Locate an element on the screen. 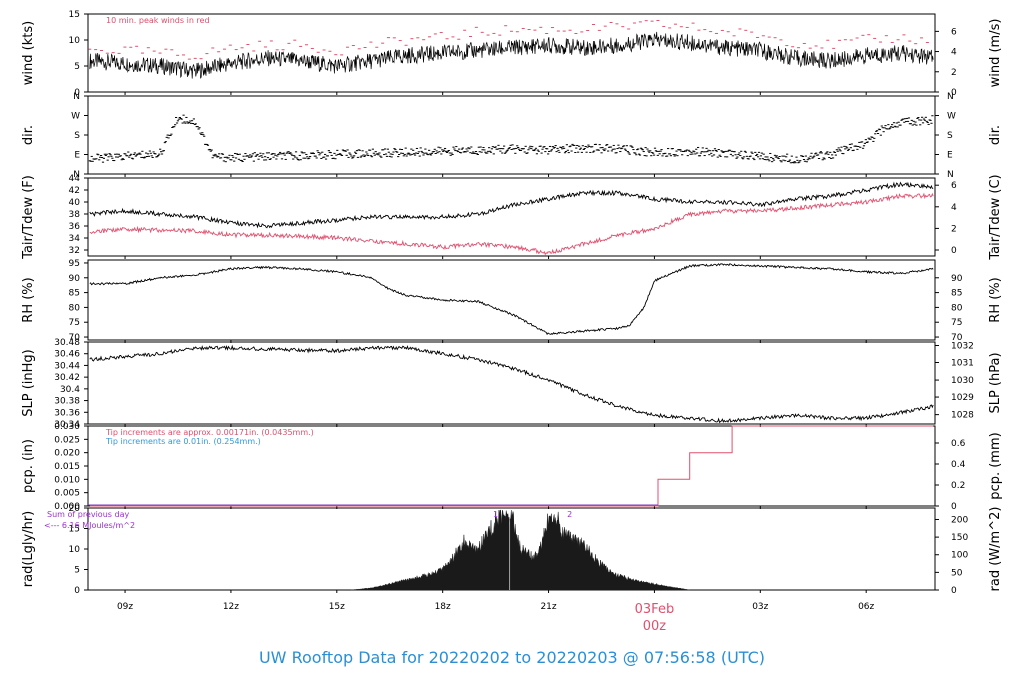 Image resolution: width=1024 pixels, height=700 pixels. y-tick-label-right: E is located at coordinates (950, 156).